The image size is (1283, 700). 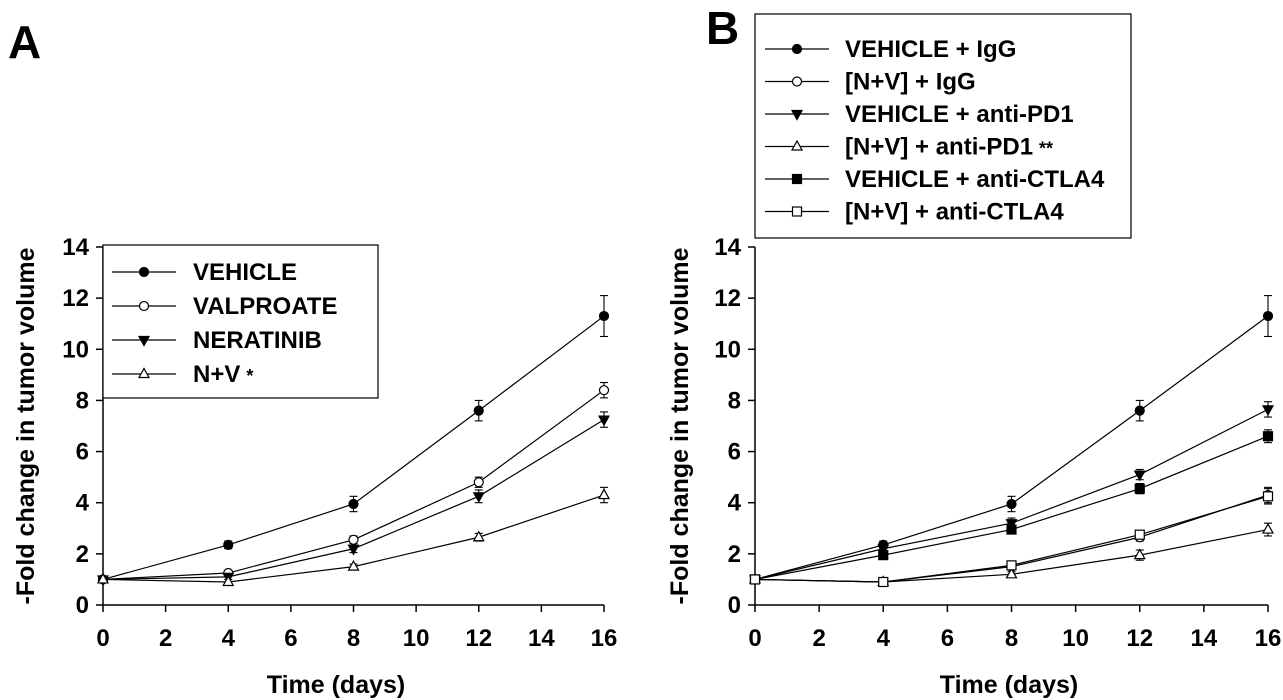 I want to click on legend-label: VEHICLE + anti-CTLA4, so click(x=975, y=179).